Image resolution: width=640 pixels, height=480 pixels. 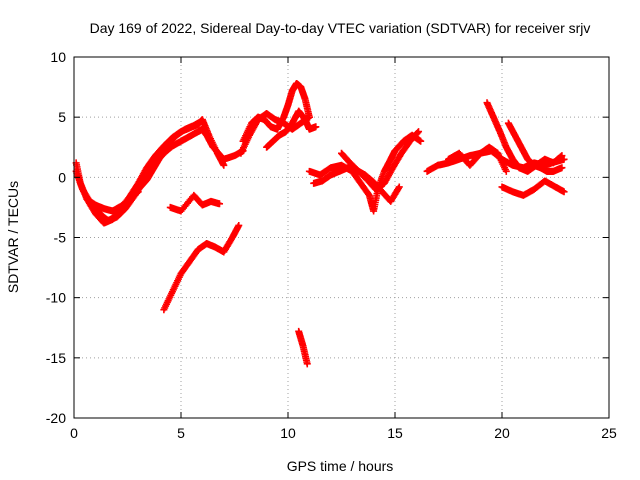 What do you see at coordinates (74, 433) in the screenshot?
I see `x-tick-label: 0` at bounding box center [74, 433].